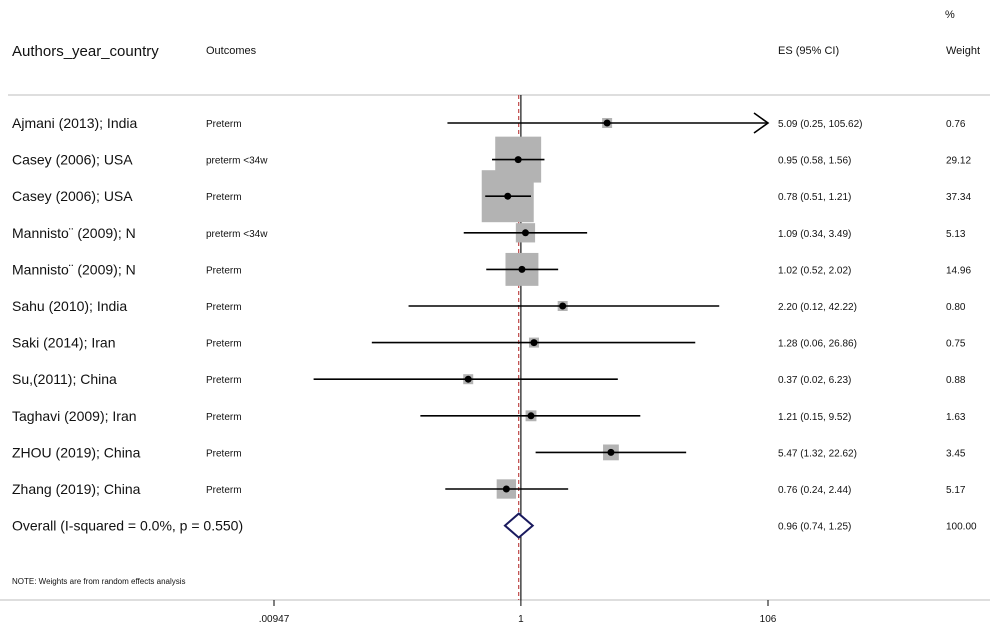 The height and width of the screenshot is (637, 1000). Describe the element at coordinates (64, 379) in the screenshot. I see `study-label: Su,(2011); China` at that location.